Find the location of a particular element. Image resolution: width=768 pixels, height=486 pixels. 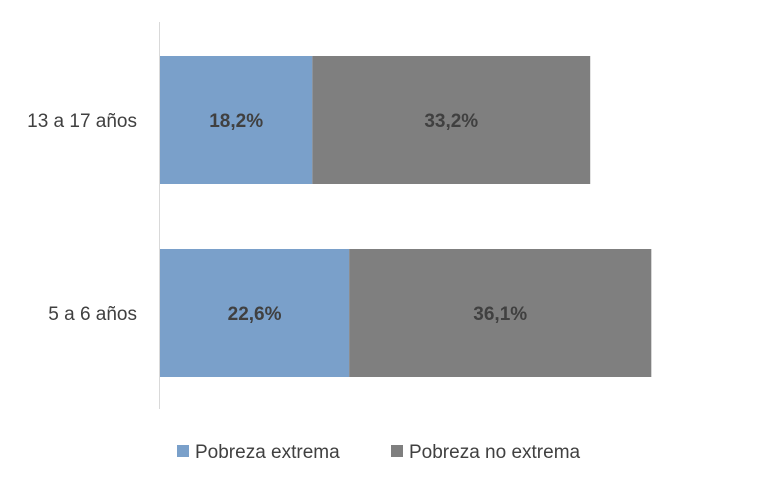

legend-swatch-pobreza-extrema is located at coordinates (183, 451).